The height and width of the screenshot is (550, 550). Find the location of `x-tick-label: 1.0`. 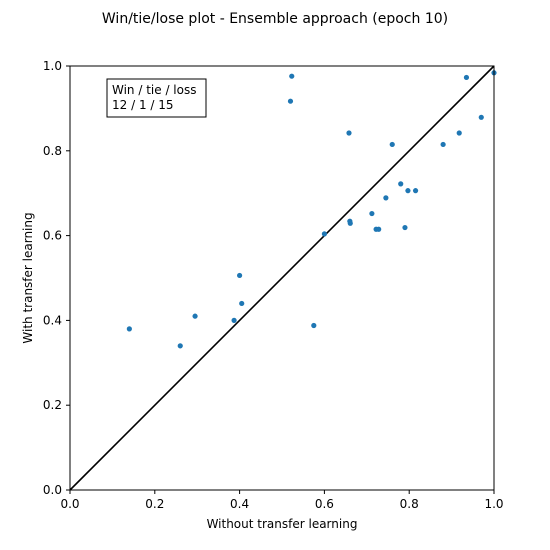

x-tick-label: 1.0 is located at coordinates (493, 504).